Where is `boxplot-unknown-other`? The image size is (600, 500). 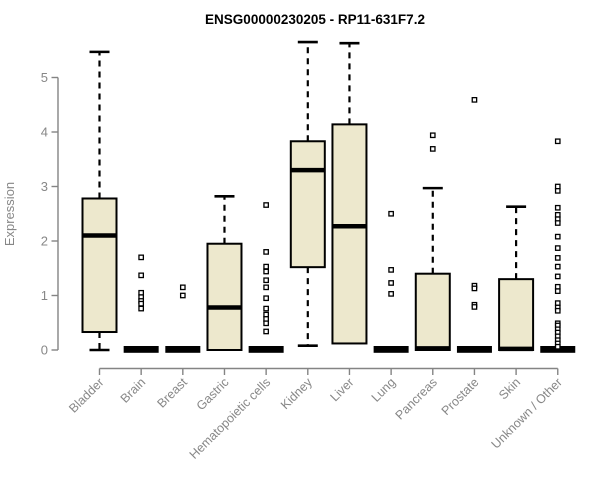 boxplot-unknown-other is located at coordinates (558, 245).